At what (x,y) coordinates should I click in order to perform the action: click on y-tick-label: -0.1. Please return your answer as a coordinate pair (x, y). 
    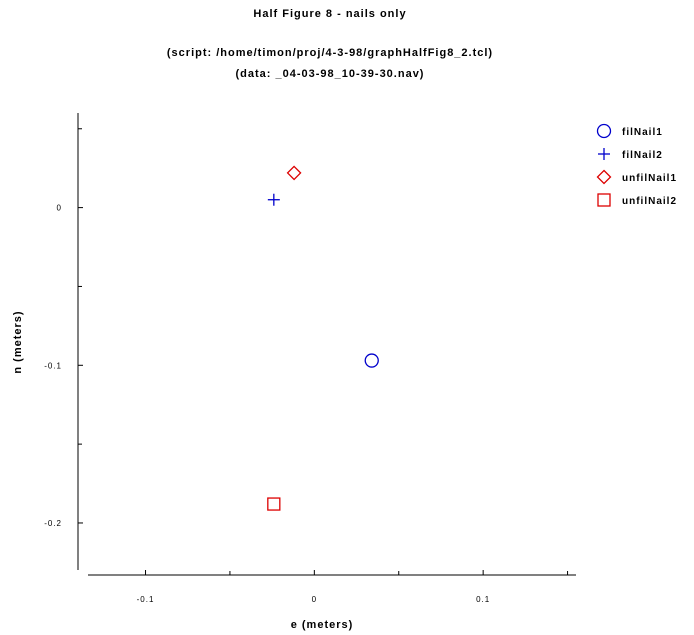
    Looking at the image, I should click on (53, 365).